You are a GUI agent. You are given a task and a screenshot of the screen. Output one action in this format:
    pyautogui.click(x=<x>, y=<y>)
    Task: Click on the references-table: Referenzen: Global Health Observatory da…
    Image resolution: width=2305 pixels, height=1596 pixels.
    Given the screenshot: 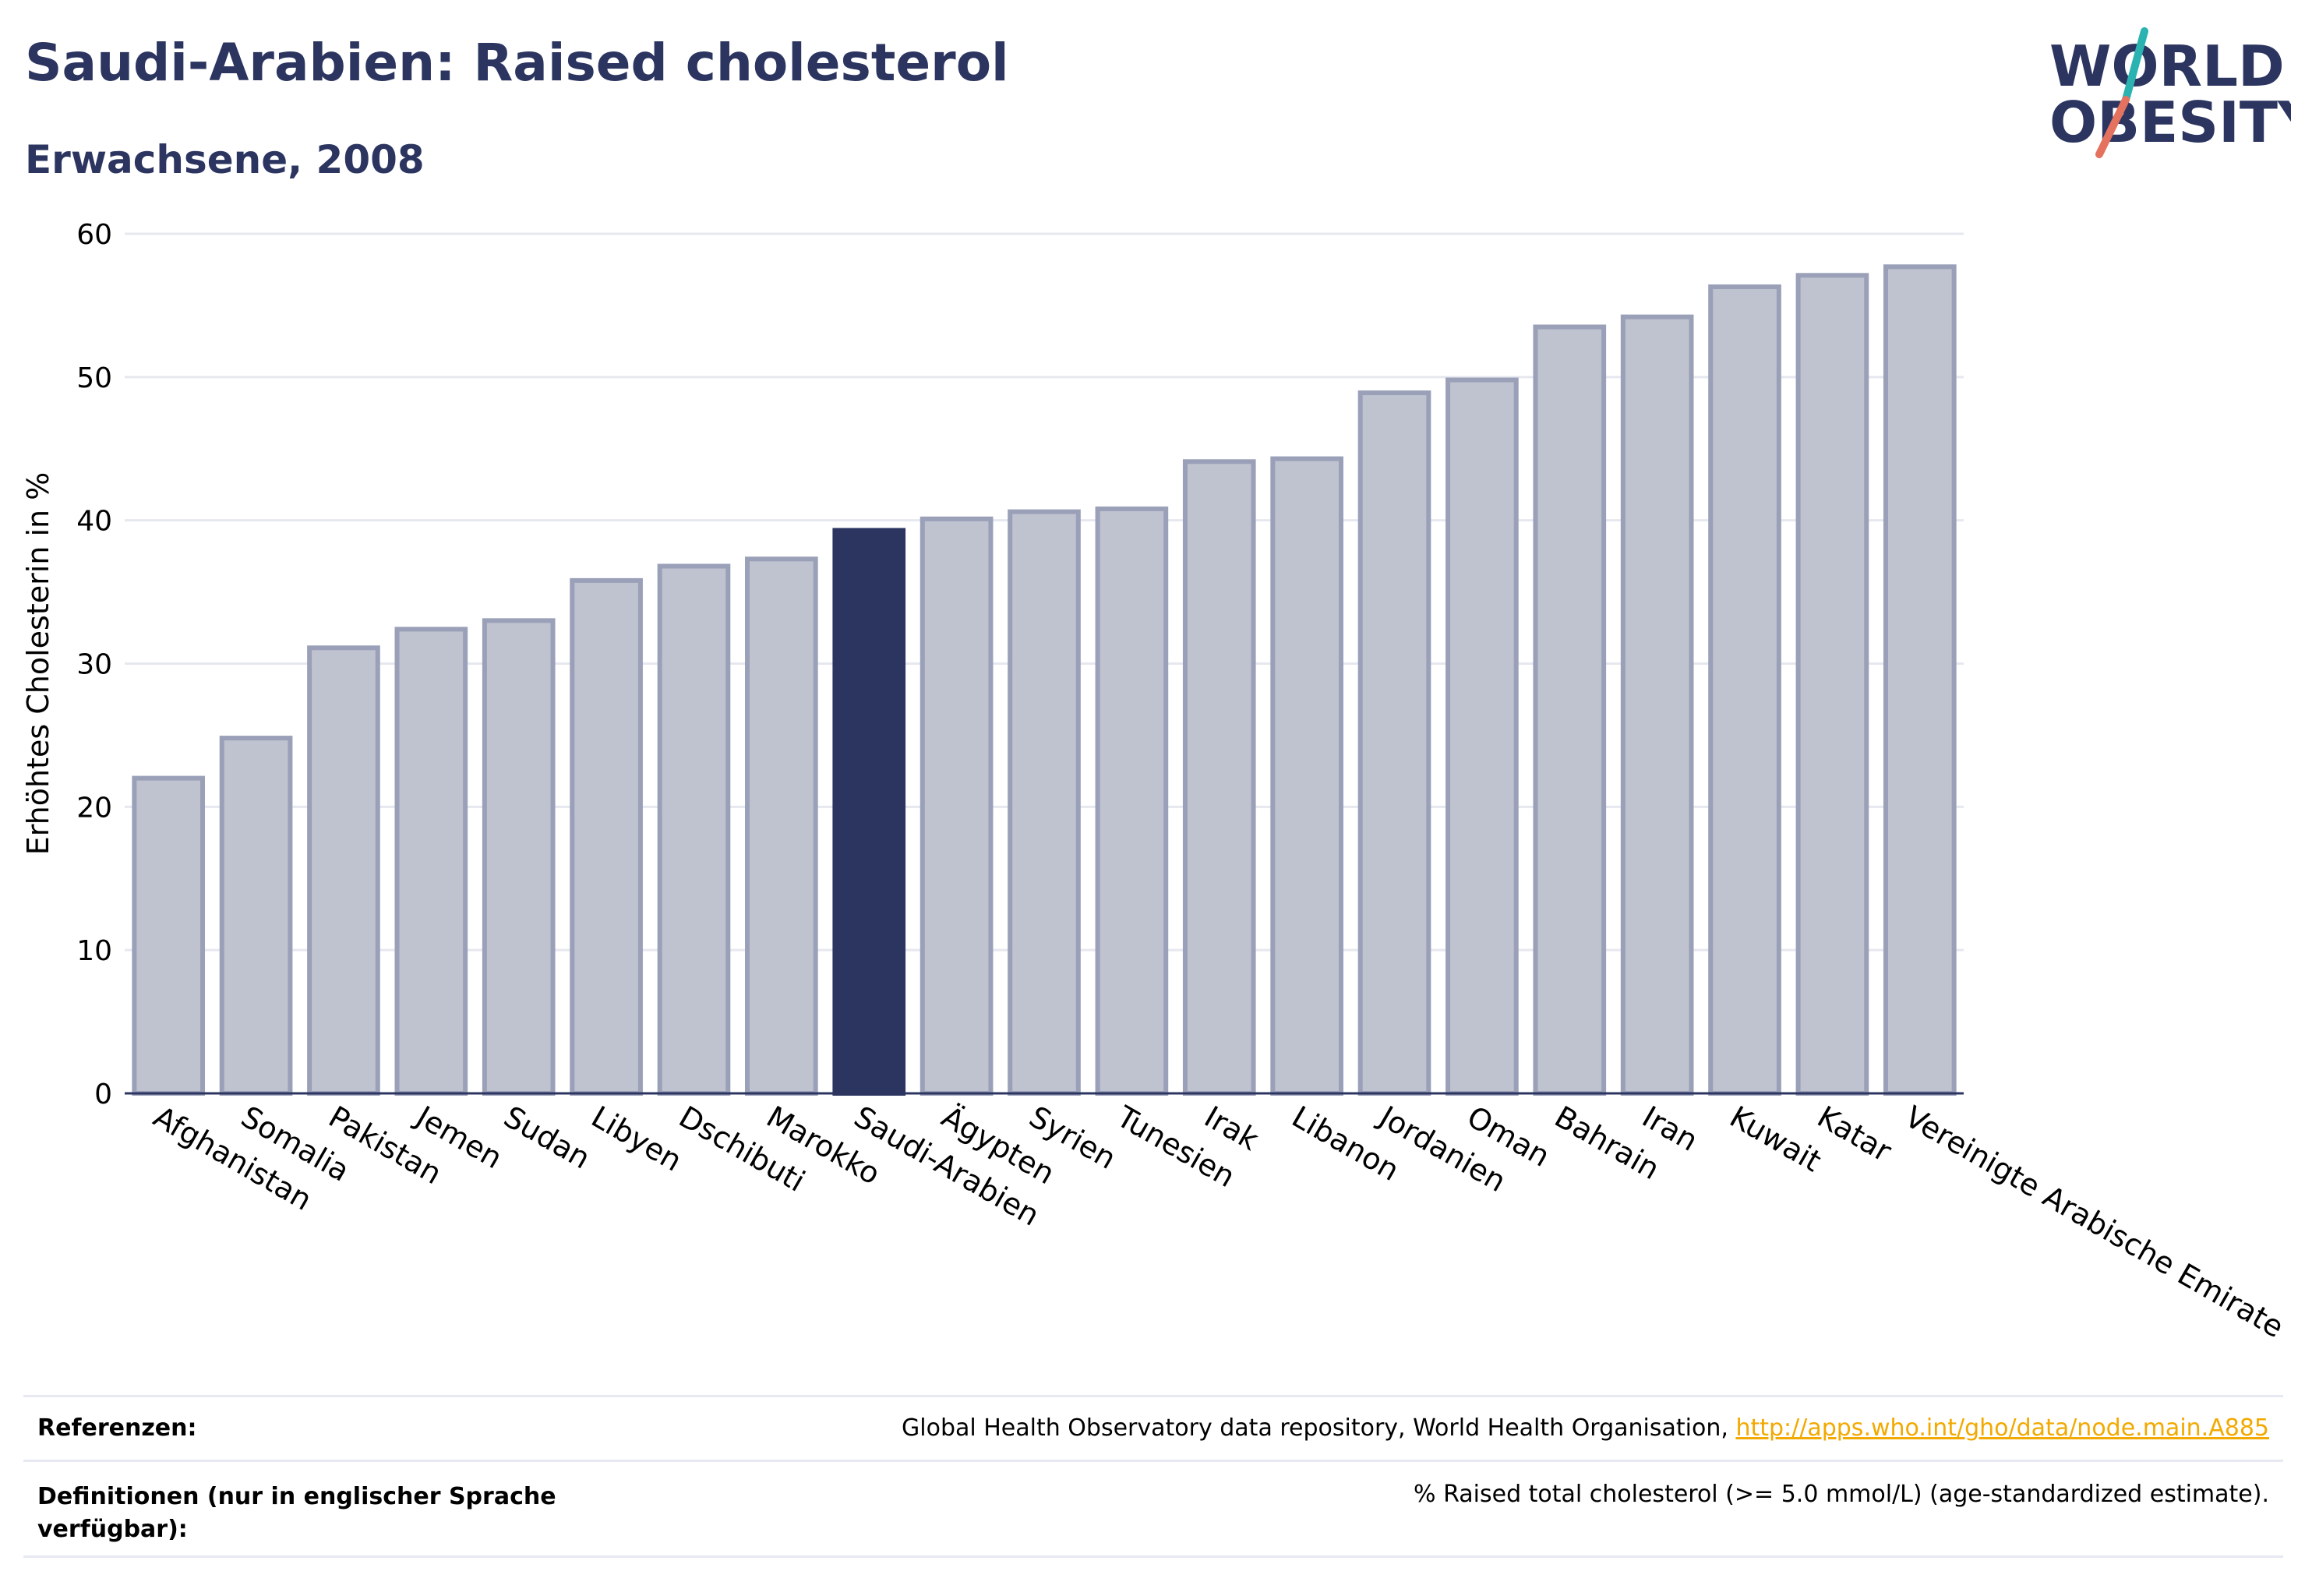 What is the action you would take?
    pyautogui.click(x=1153, y=1476)
    